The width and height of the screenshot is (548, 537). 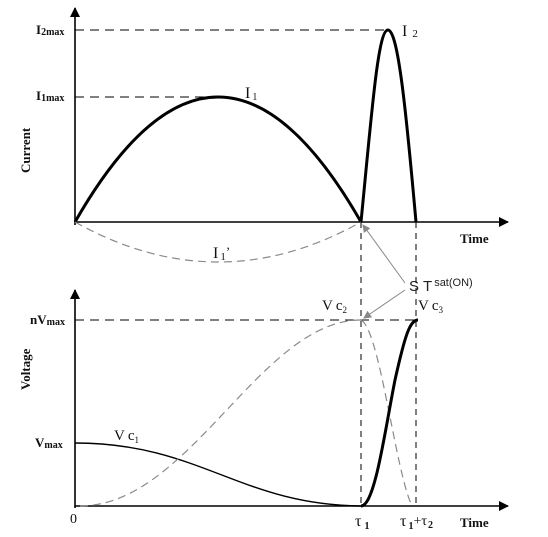 What do you see at coordinates (388, 125) in the screenshot?
I see `i2-curve` at bounding box center [388, 125].